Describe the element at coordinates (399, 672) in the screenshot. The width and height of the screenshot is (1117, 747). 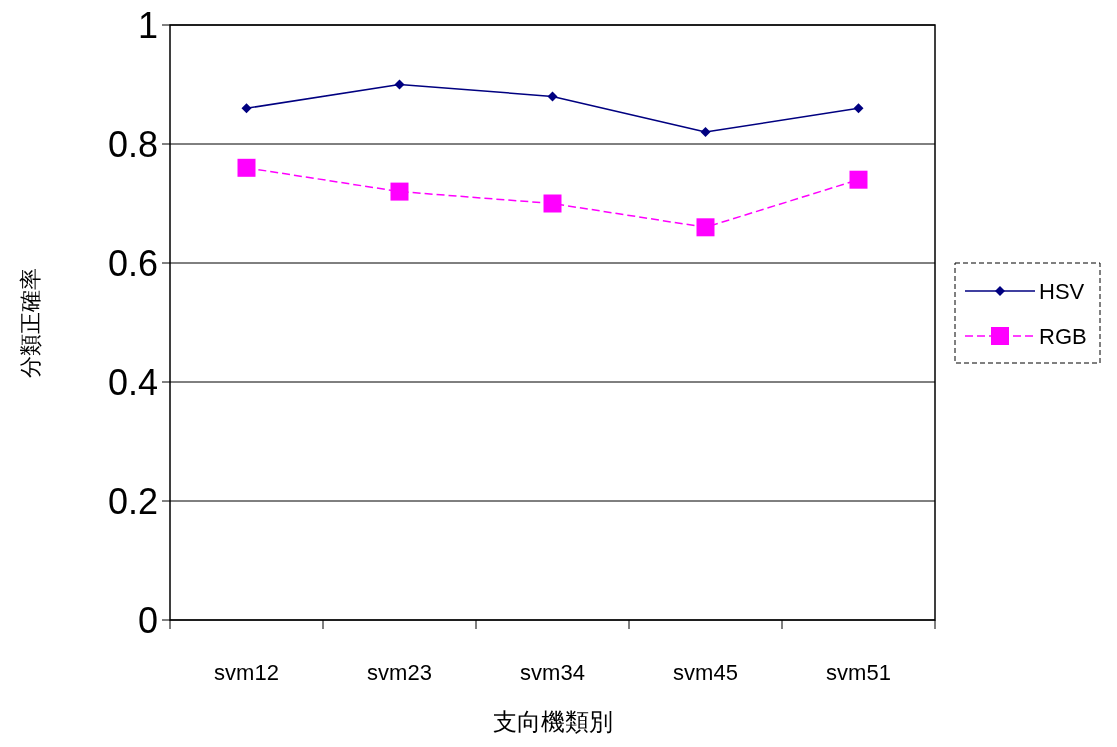
I see `x-tick-label: svm23` at that location.